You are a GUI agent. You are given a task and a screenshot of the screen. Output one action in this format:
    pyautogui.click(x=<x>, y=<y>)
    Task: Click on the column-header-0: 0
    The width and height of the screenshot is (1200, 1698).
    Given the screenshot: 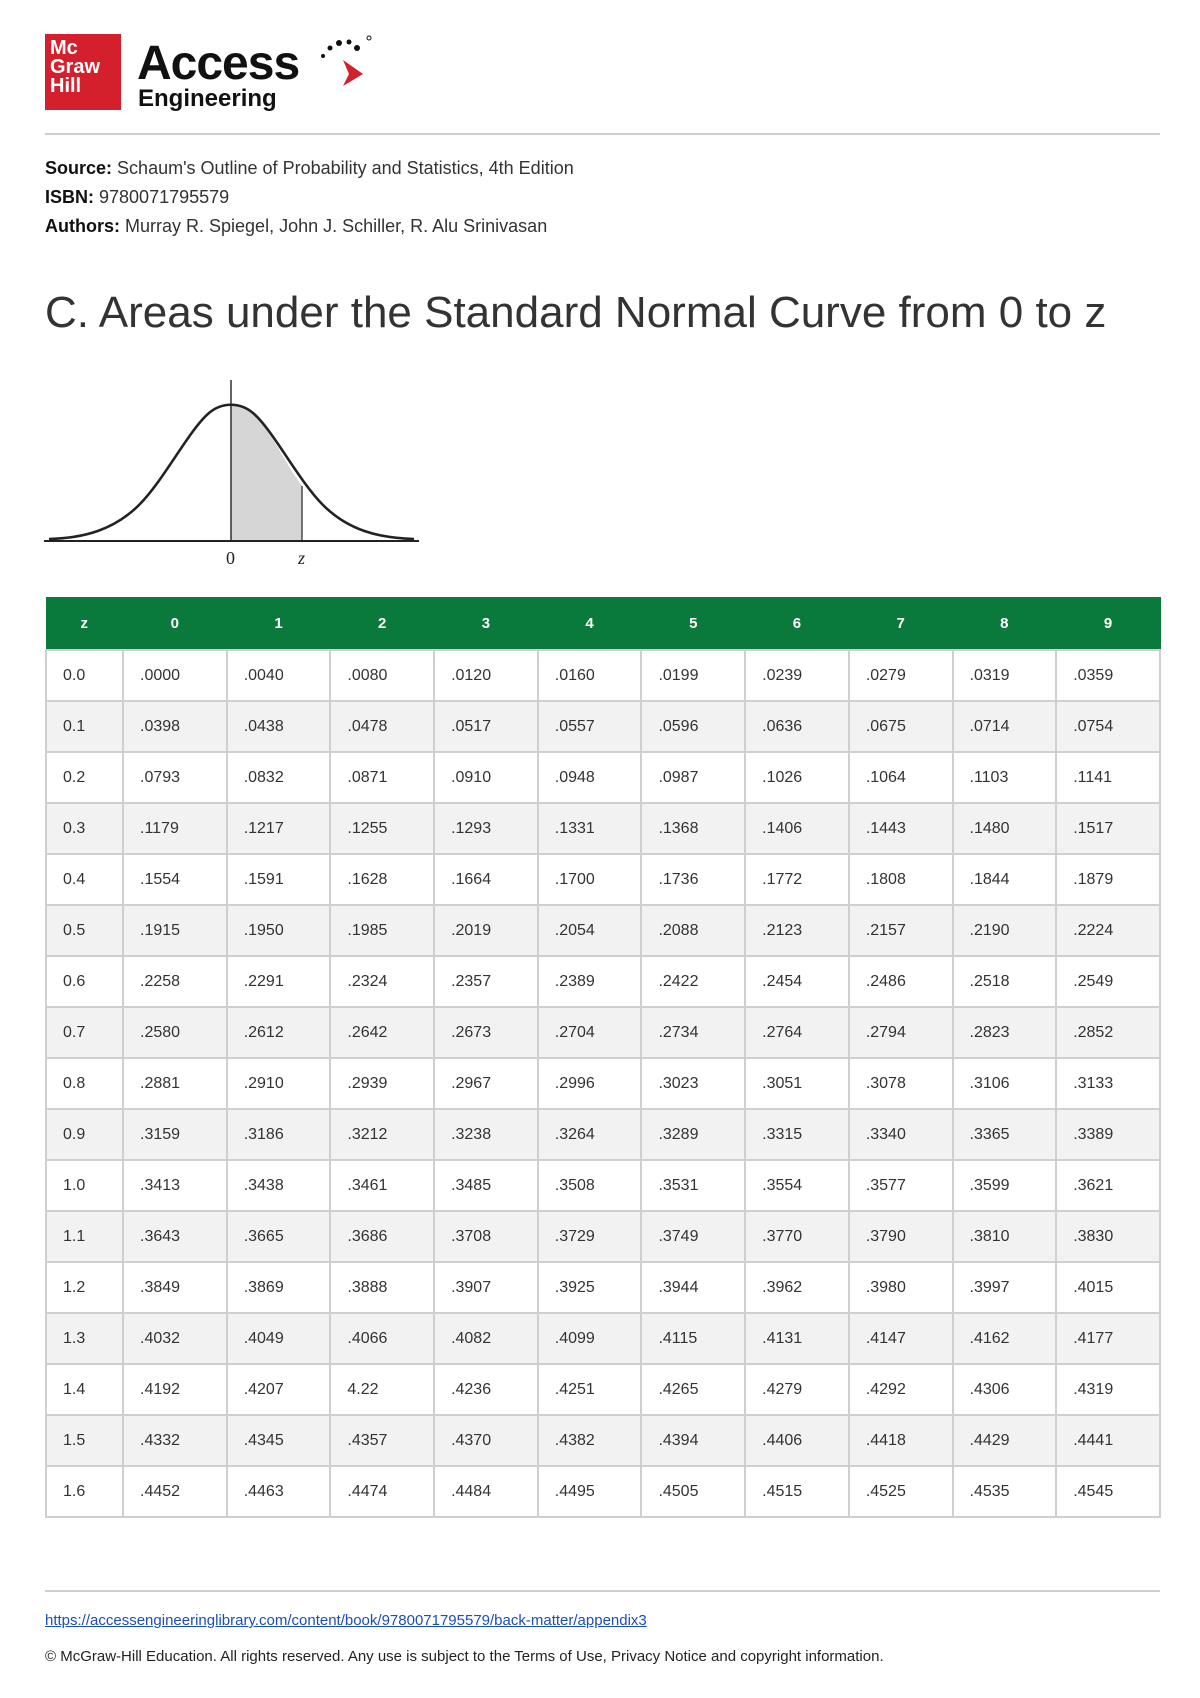 What is the action you would take?
    pyautogui.click(x=175, y=623)
    